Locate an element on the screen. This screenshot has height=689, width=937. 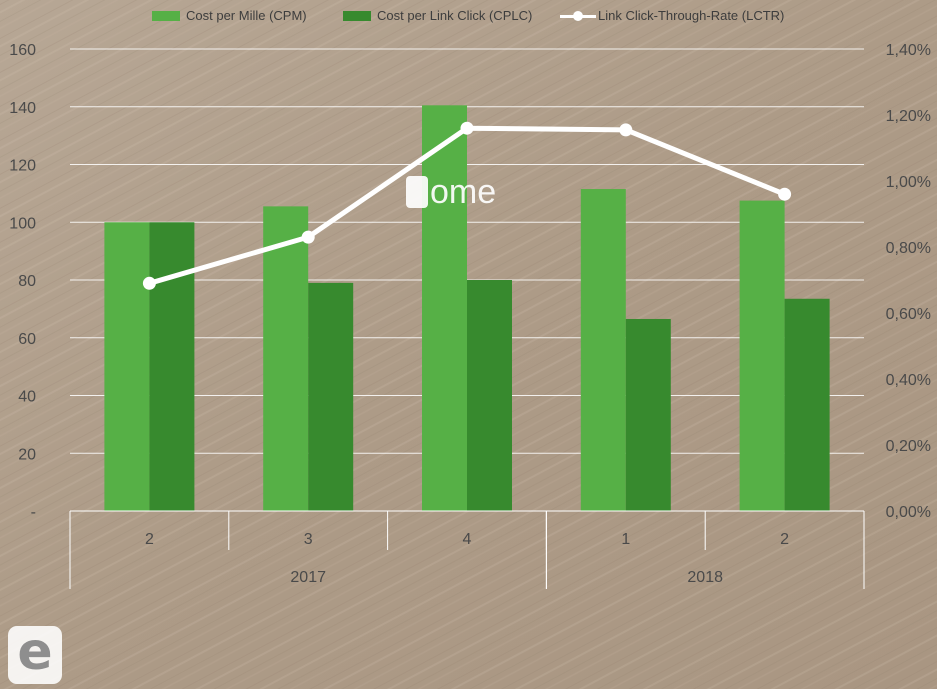
legend-label-lctr: Link Click-Through-Rate (LCTR) is located at coordinates (691, 15).